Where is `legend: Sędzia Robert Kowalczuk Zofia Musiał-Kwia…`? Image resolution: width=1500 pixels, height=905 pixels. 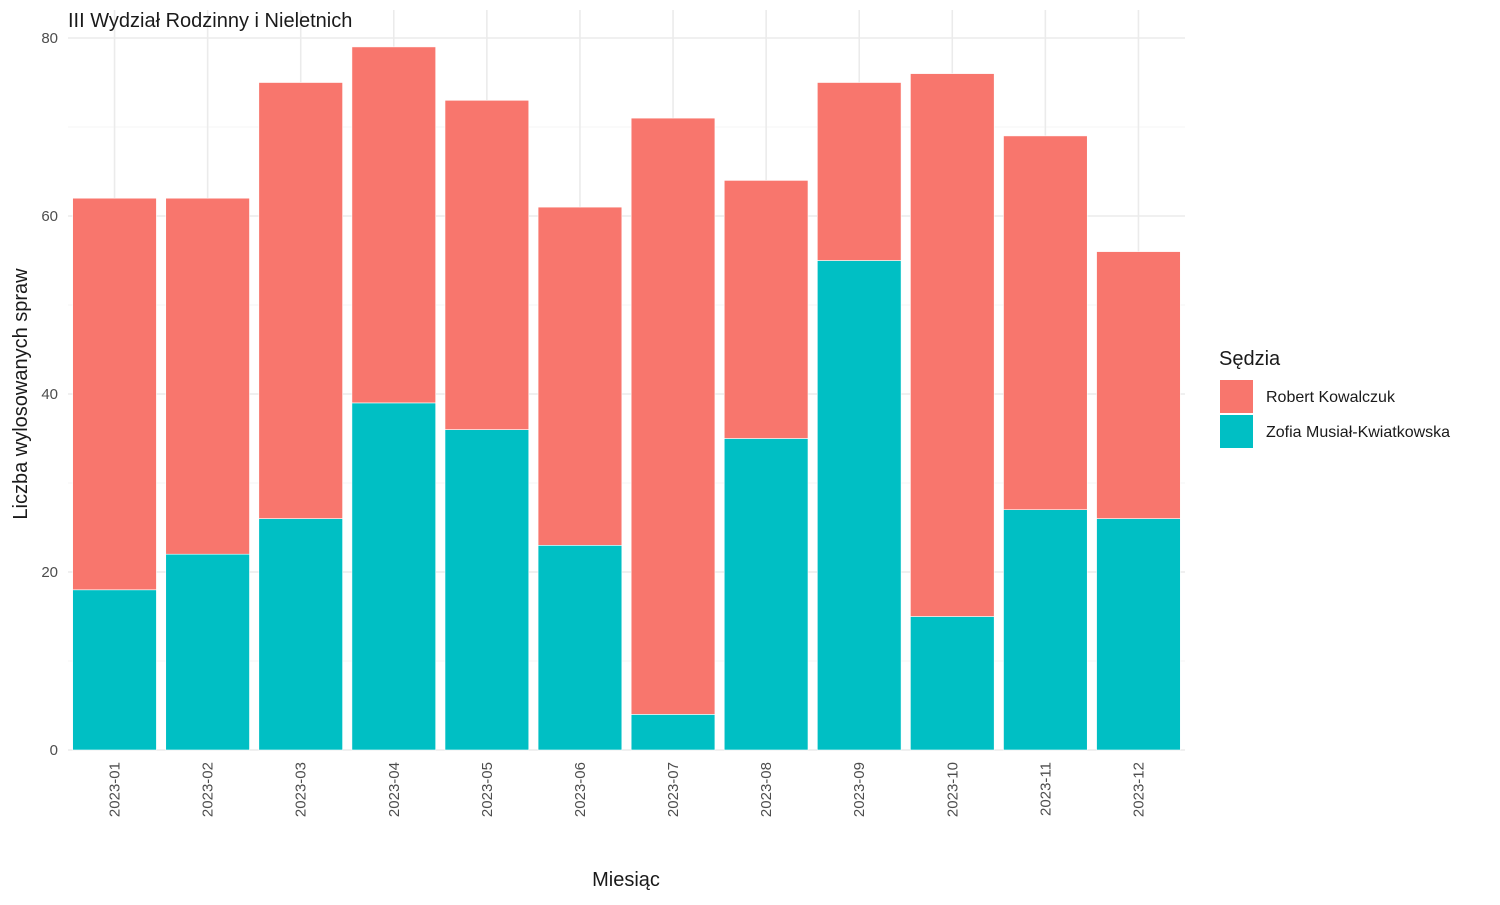
legend: Sędzia Robert Kowalczuk Zofia Musiał-Kwia… is located at coordinates (1334, 398).